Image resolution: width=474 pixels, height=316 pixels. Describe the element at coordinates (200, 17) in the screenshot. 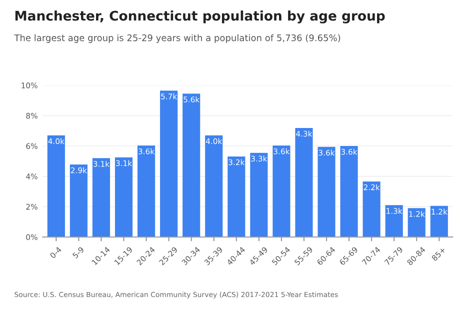

I see `chart-title: Manchester, Connecticut population by age group` at that location.